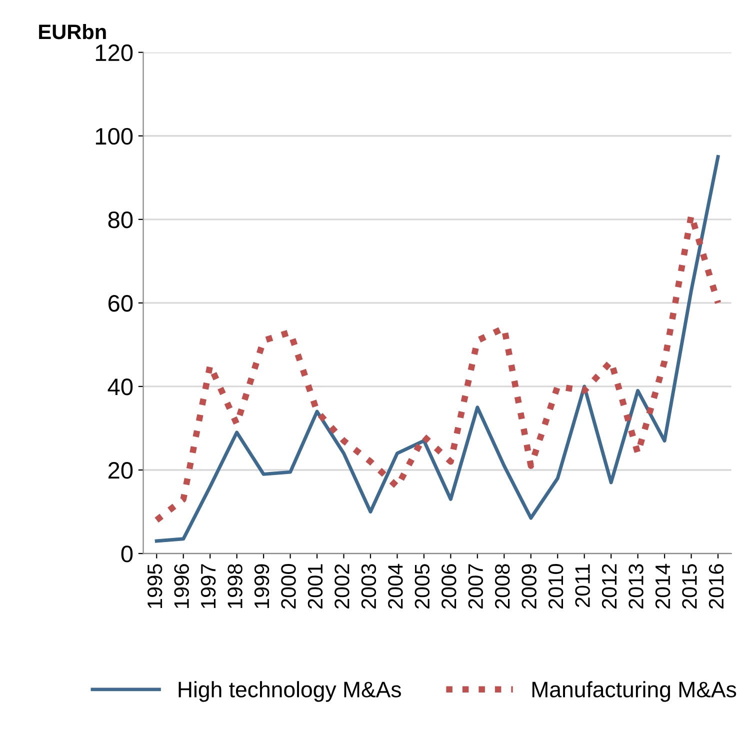  I want to click on x-tick-label: 2010, so click(556, 586).